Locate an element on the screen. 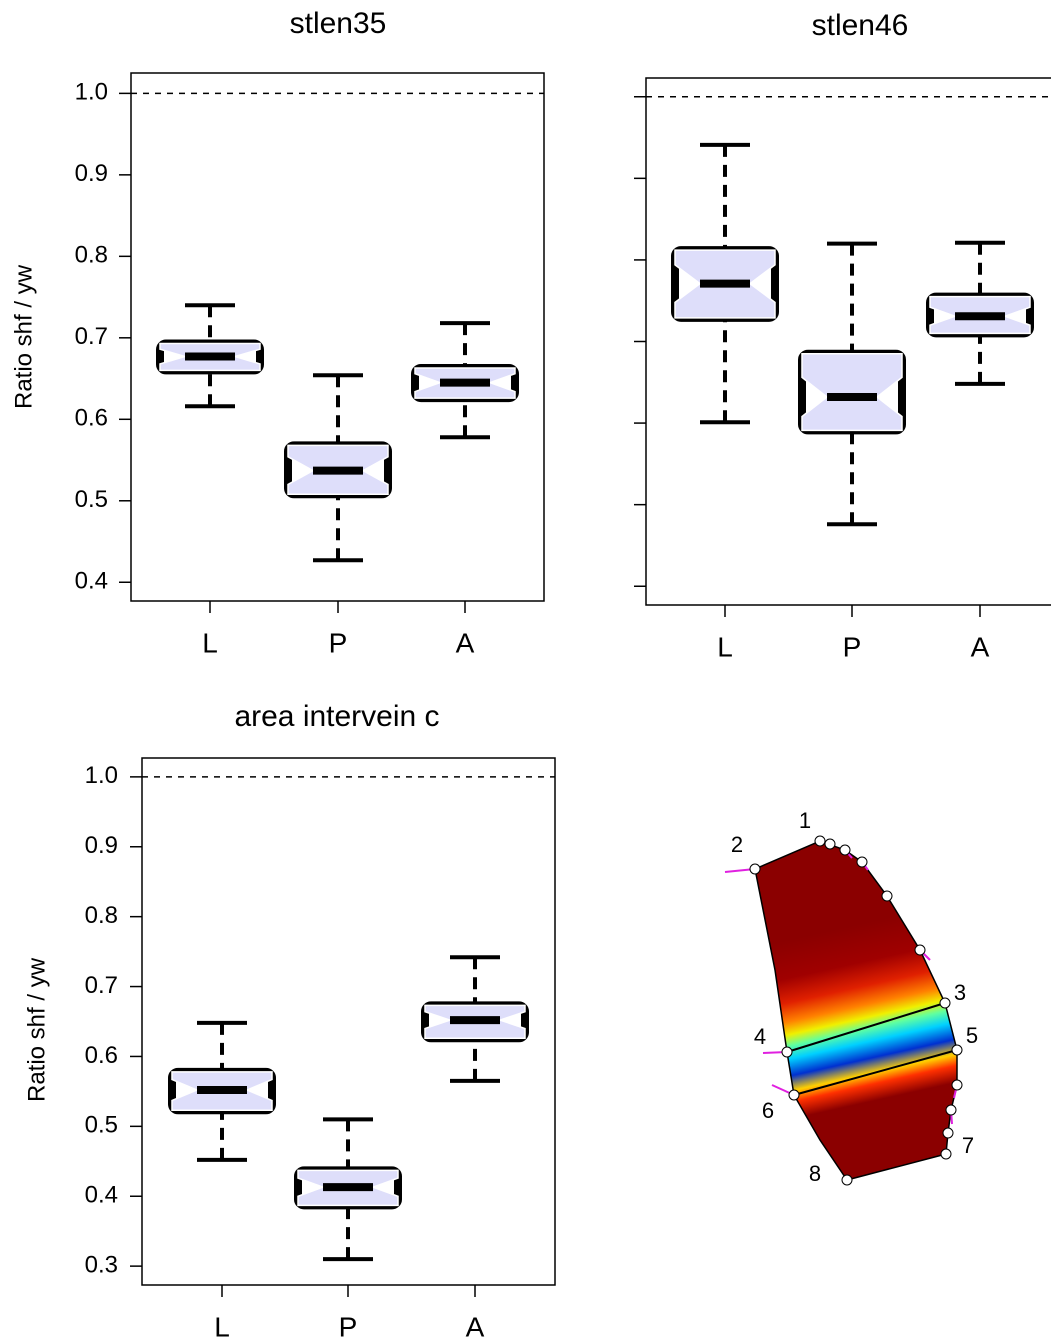  y-tick-label: 0.3 is located at coordinates (101, 1264).